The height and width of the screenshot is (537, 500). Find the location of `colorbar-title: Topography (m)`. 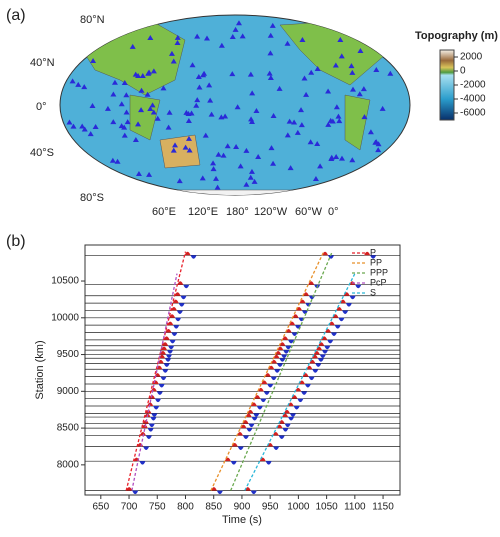

colorbar-title: Topography (m) is located at coordinates (456, 36).